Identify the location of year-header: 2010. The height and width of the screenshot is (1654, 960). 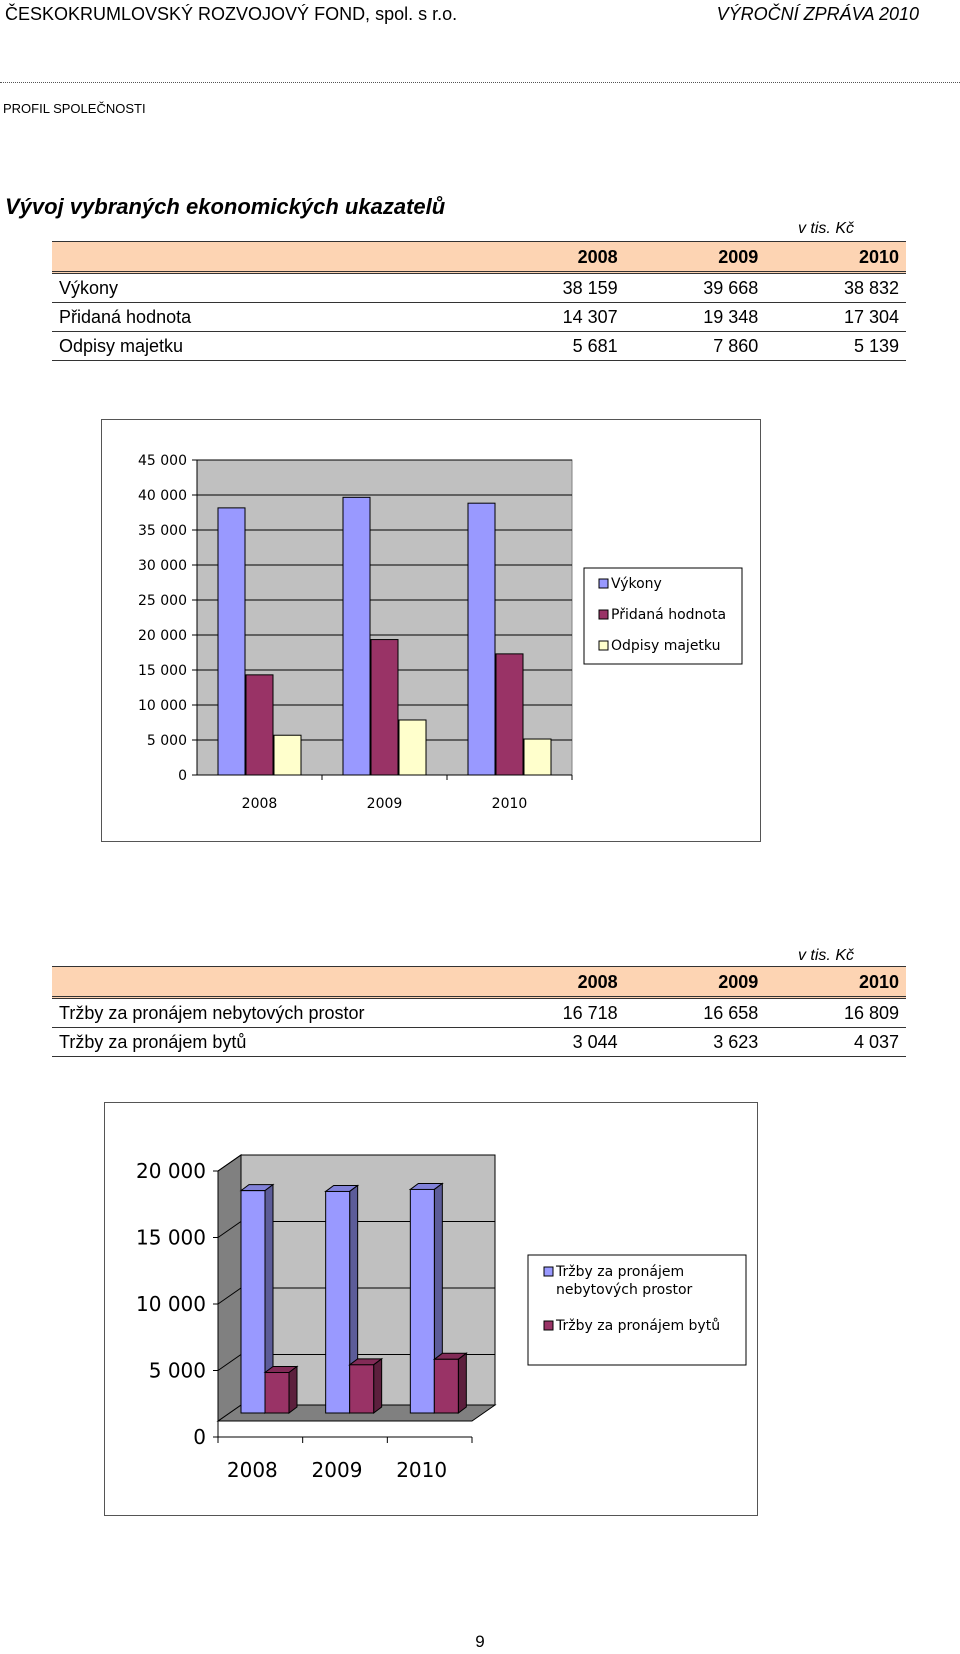
(835, 982).